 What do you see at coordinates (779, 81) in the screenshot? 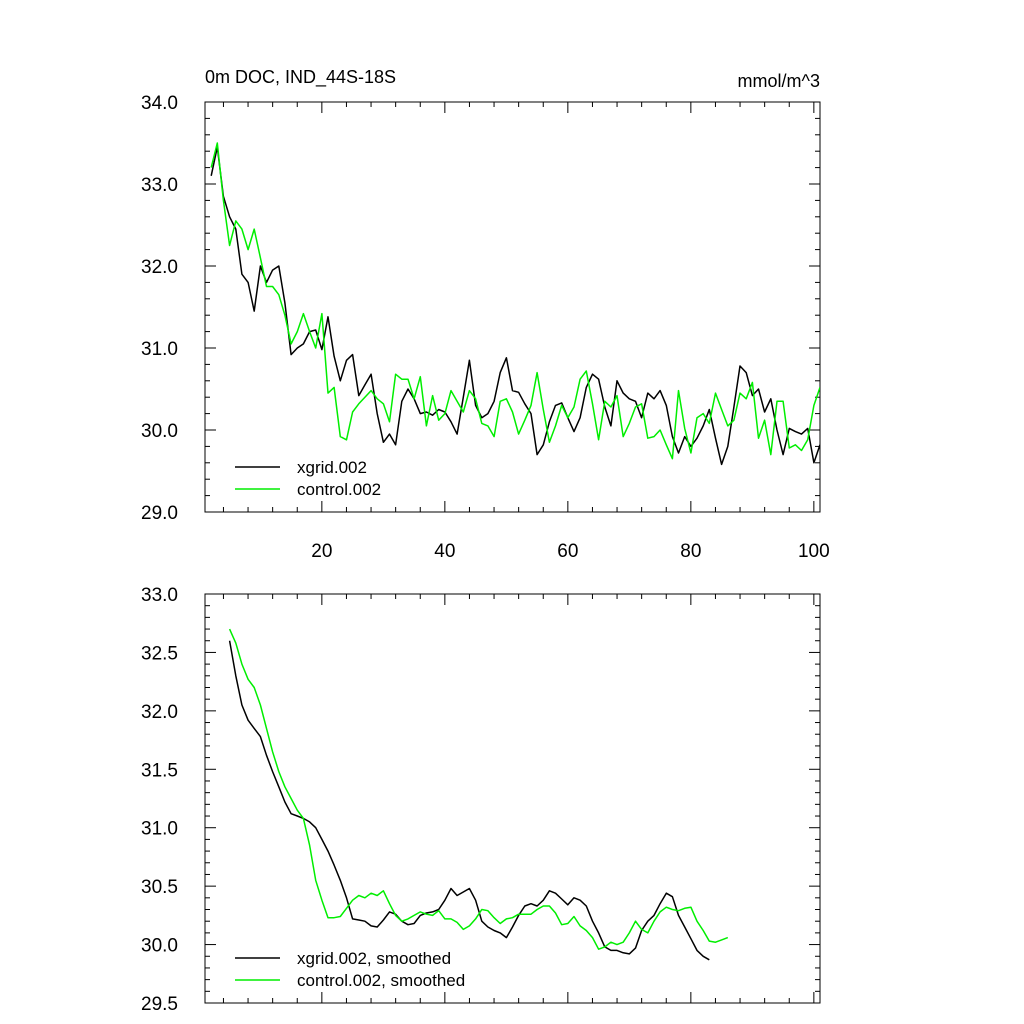
I see `panel-title-right: mmol/m^3` at bounding box center [779, 81].